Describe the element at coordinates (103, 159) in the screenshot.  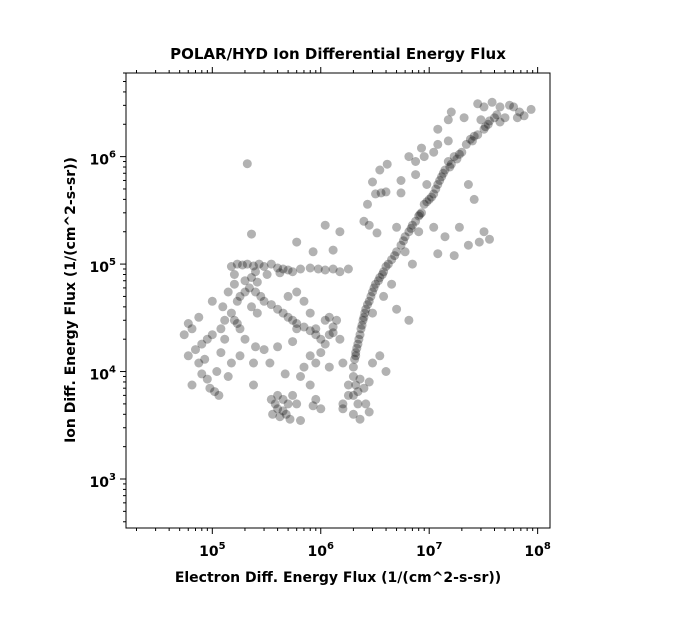
I see `y-tick-label: 106` at that location.